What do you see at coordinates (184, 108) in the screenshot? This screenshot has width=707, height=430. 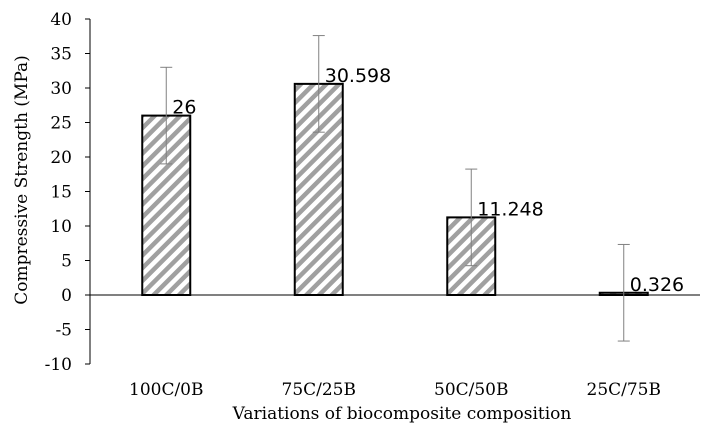 I see `data-label: 26` at bounding box center [184, 108].